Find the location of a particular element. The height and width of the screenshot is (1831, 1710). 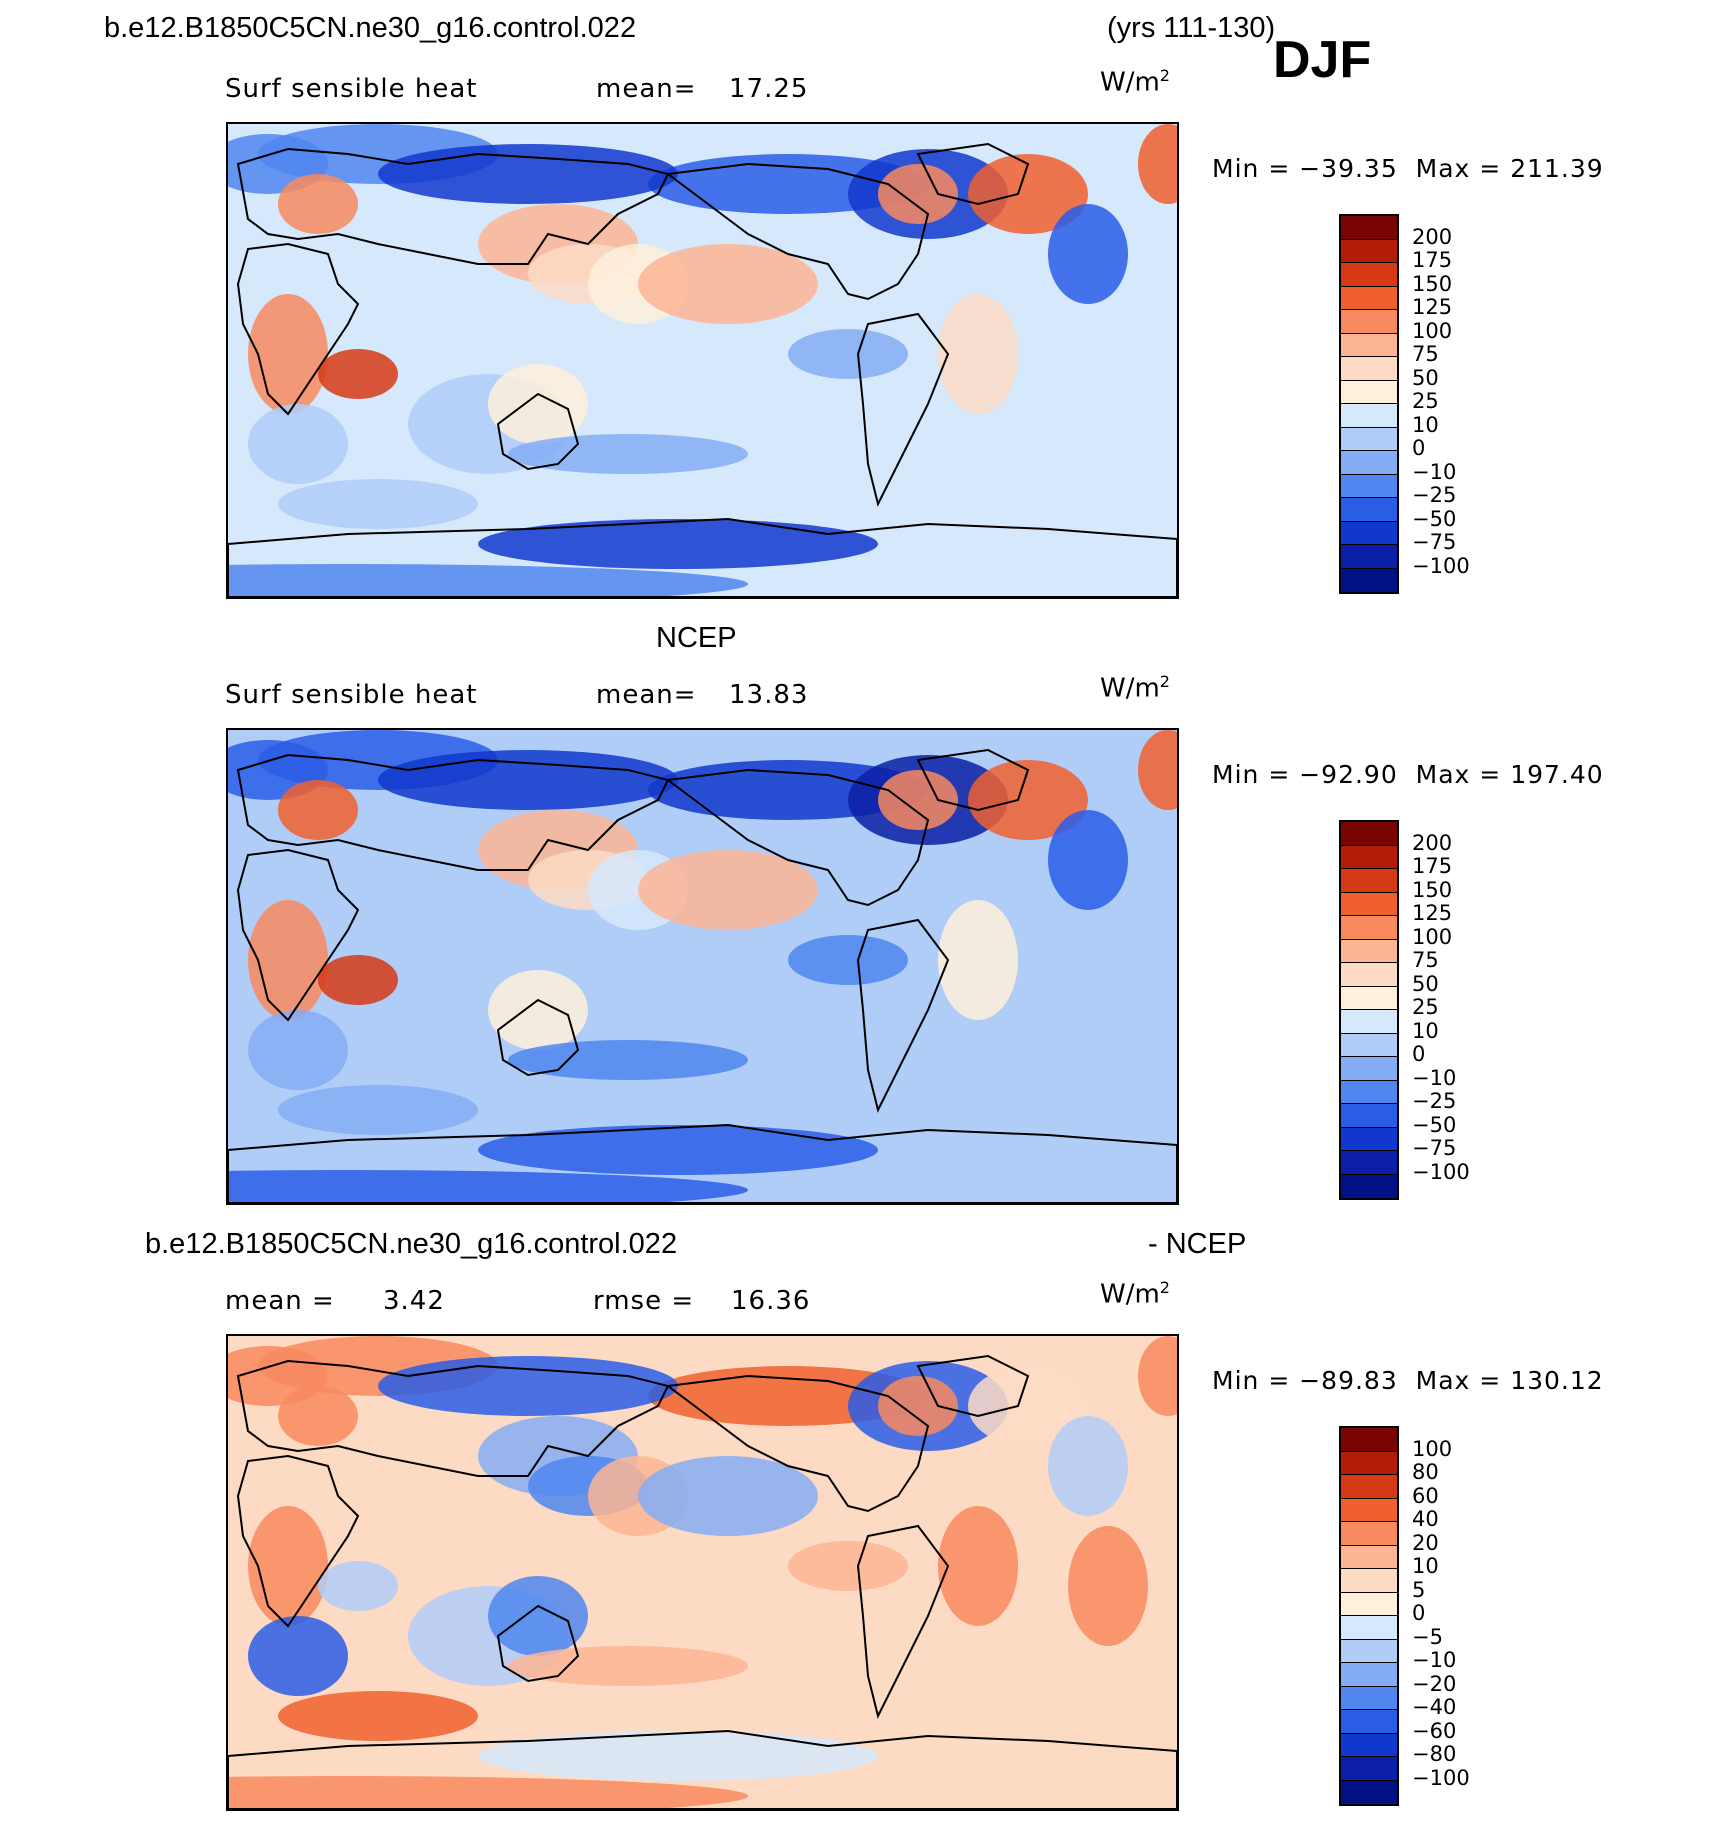

panel-rmse-label: rmse = is located at coordinates (644, 1301).